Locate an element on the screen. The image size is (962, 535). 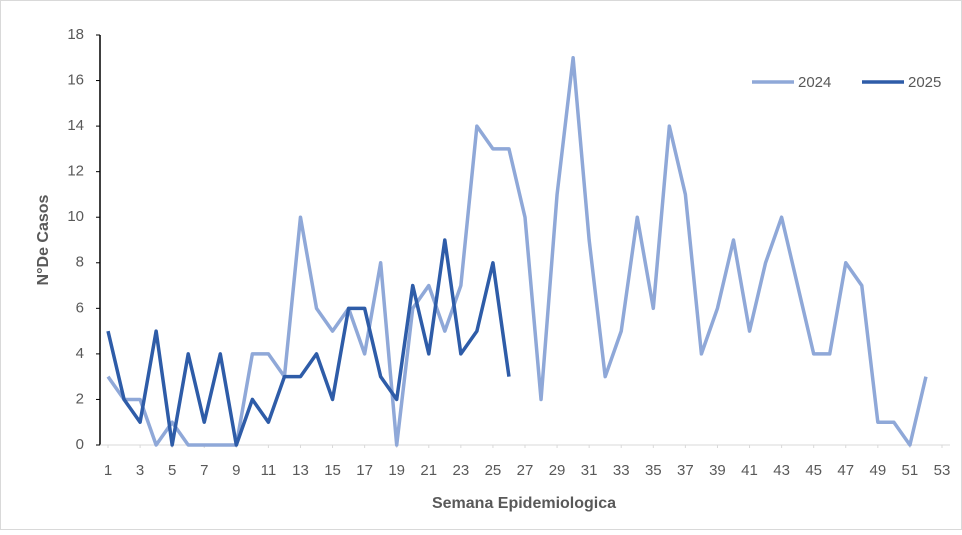
x-tick-label: 43 is located at coordinates (781, 470).